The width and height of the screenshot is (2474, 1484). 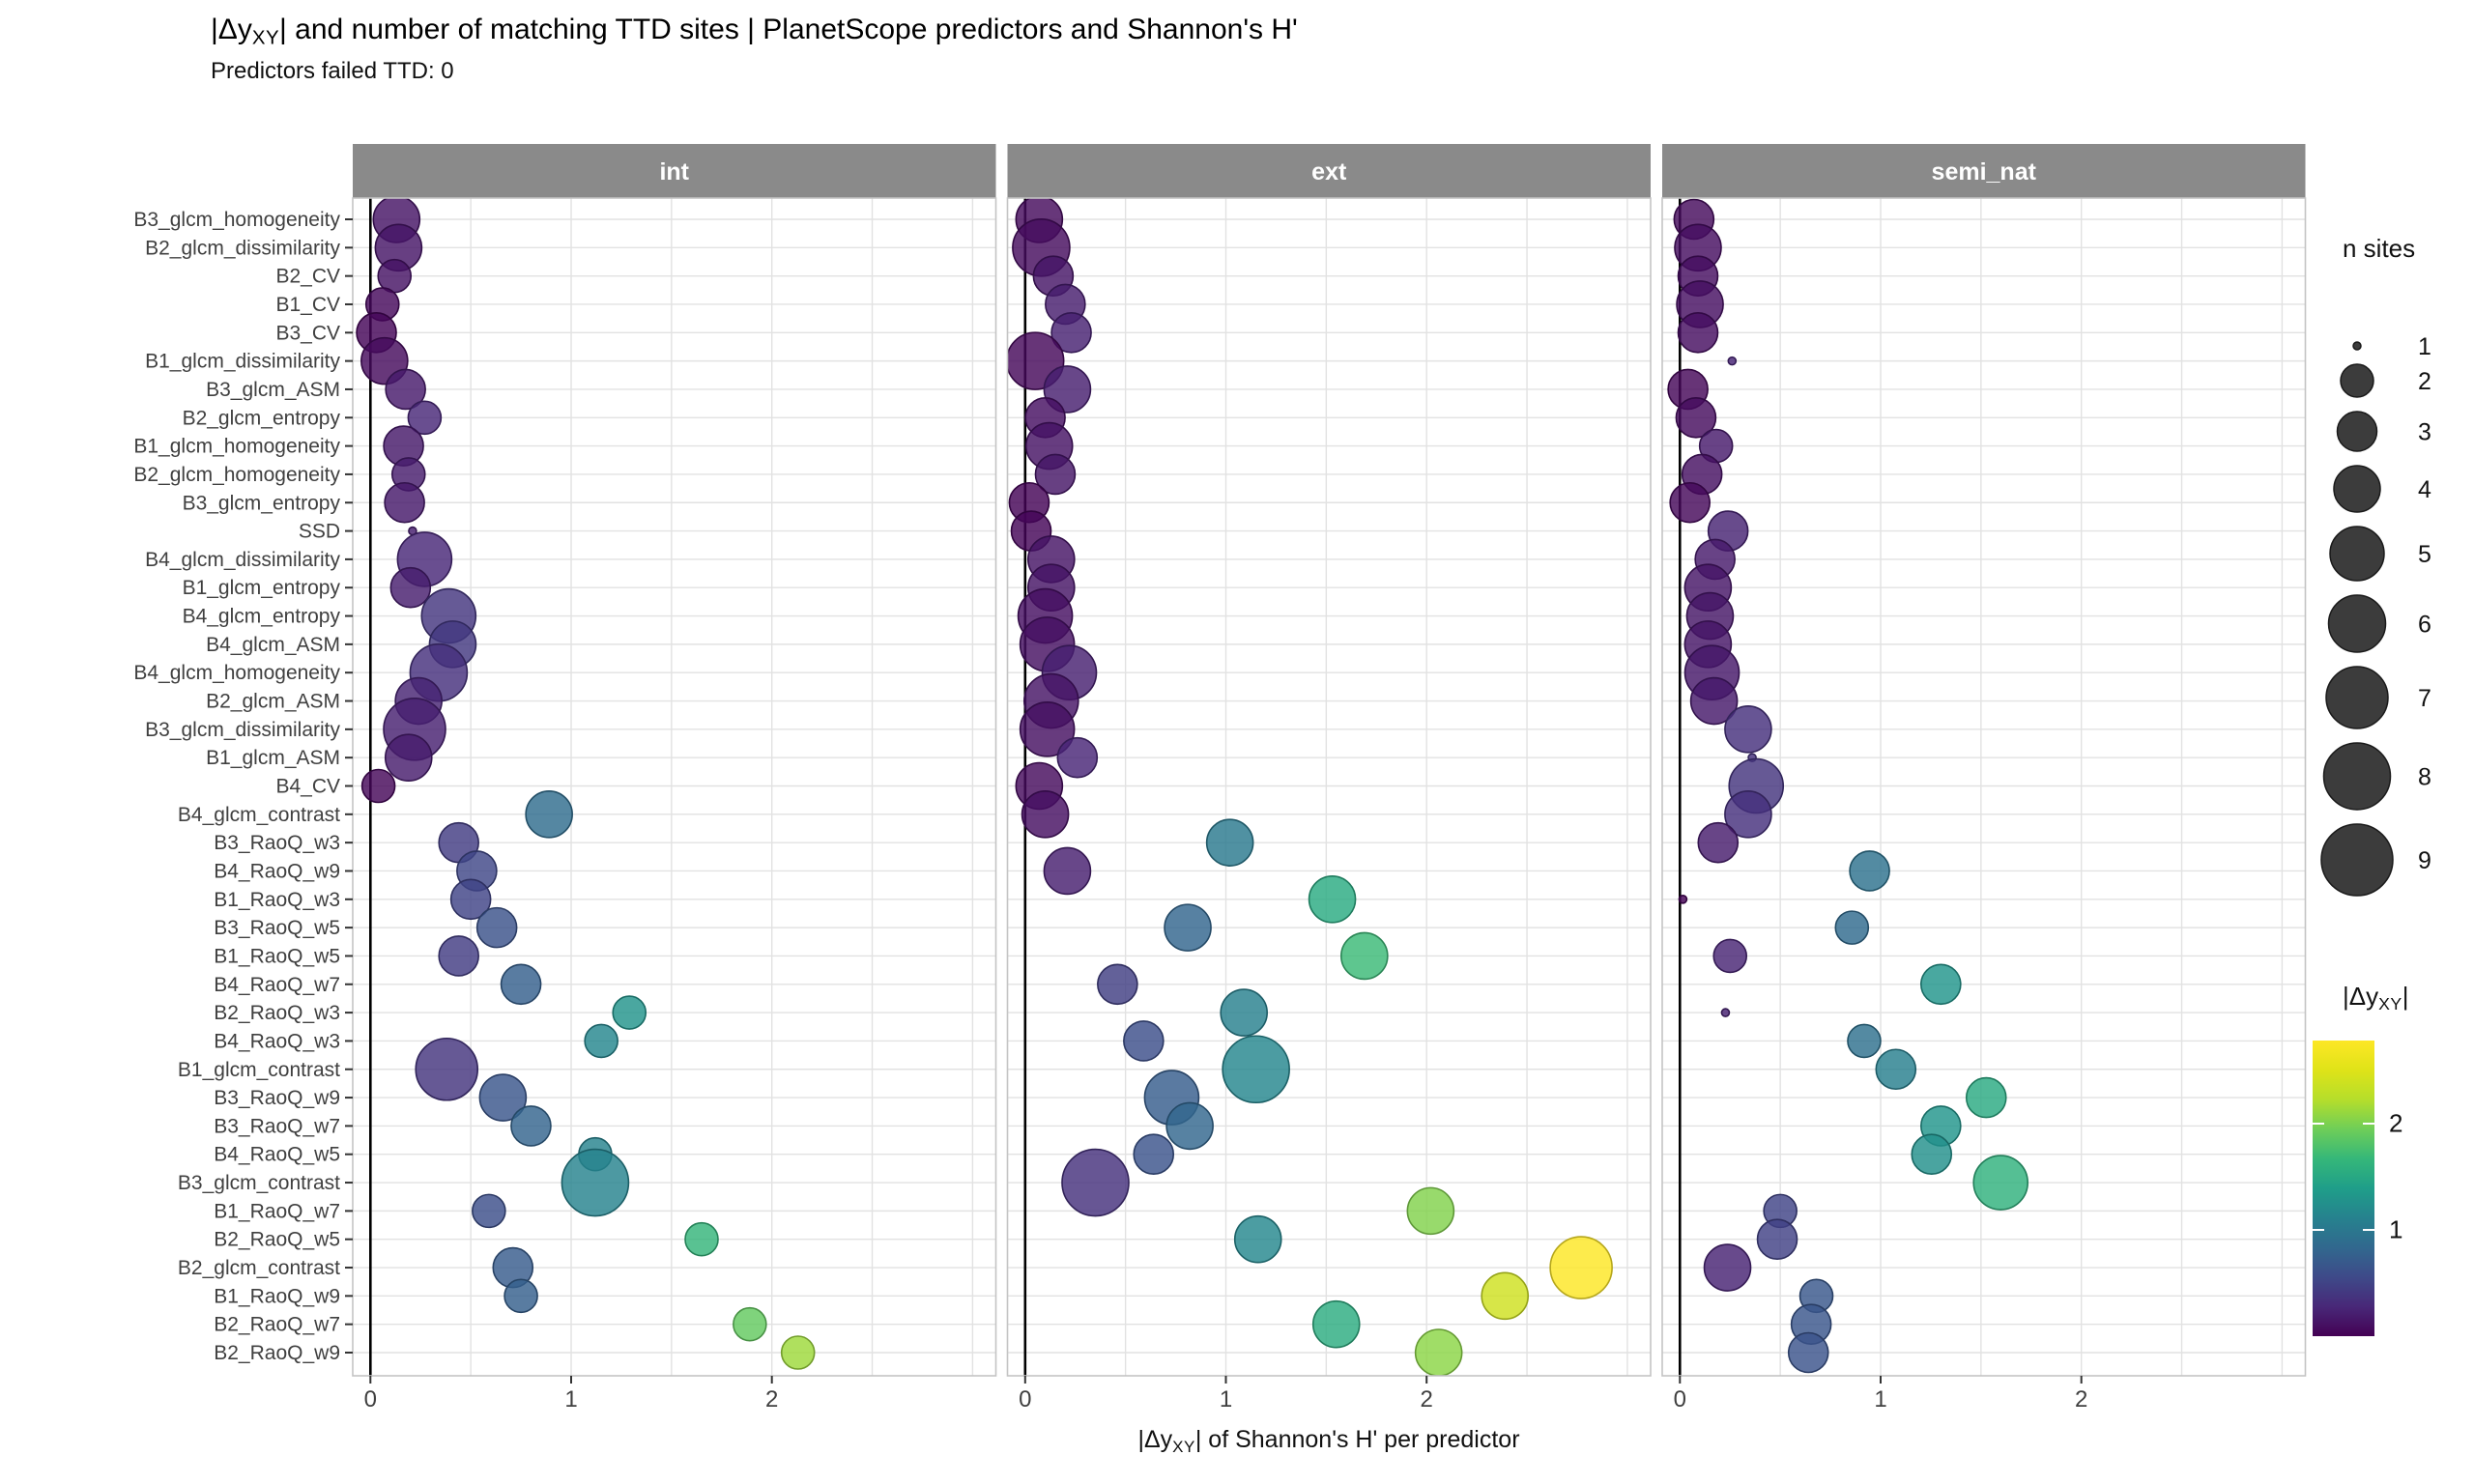 What do you see at coordinates (277, 1098) in the screenshot?
I see `y-axis-label: B3_RaoQ_w9` at bounding box center [277, 1098].